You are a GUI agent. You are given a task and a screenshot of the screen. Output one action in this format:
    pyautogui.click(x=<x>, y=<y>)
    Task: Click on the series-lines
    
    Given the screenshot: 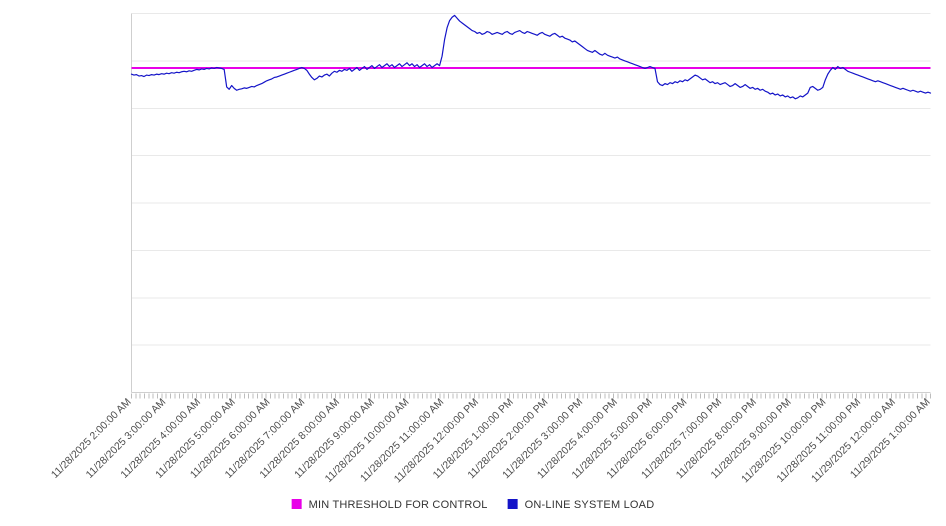 What is the action you would take?
    pyautogui.click(x=531, y=57)
    